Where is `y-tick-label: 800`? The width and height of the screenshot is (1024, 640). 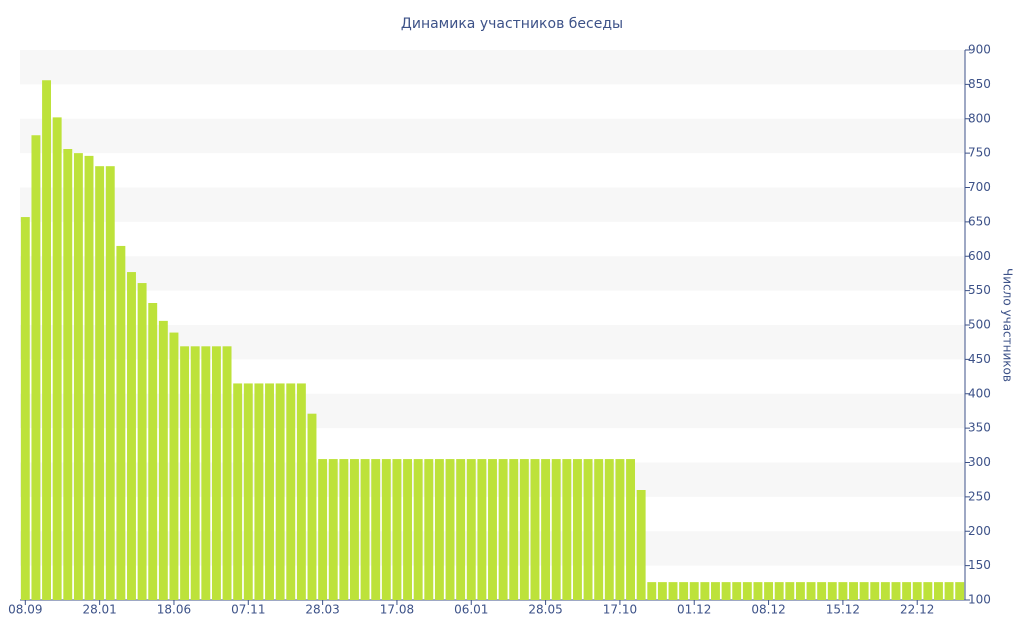 y-tick-label: 800 is located at coordinates (979, 118).